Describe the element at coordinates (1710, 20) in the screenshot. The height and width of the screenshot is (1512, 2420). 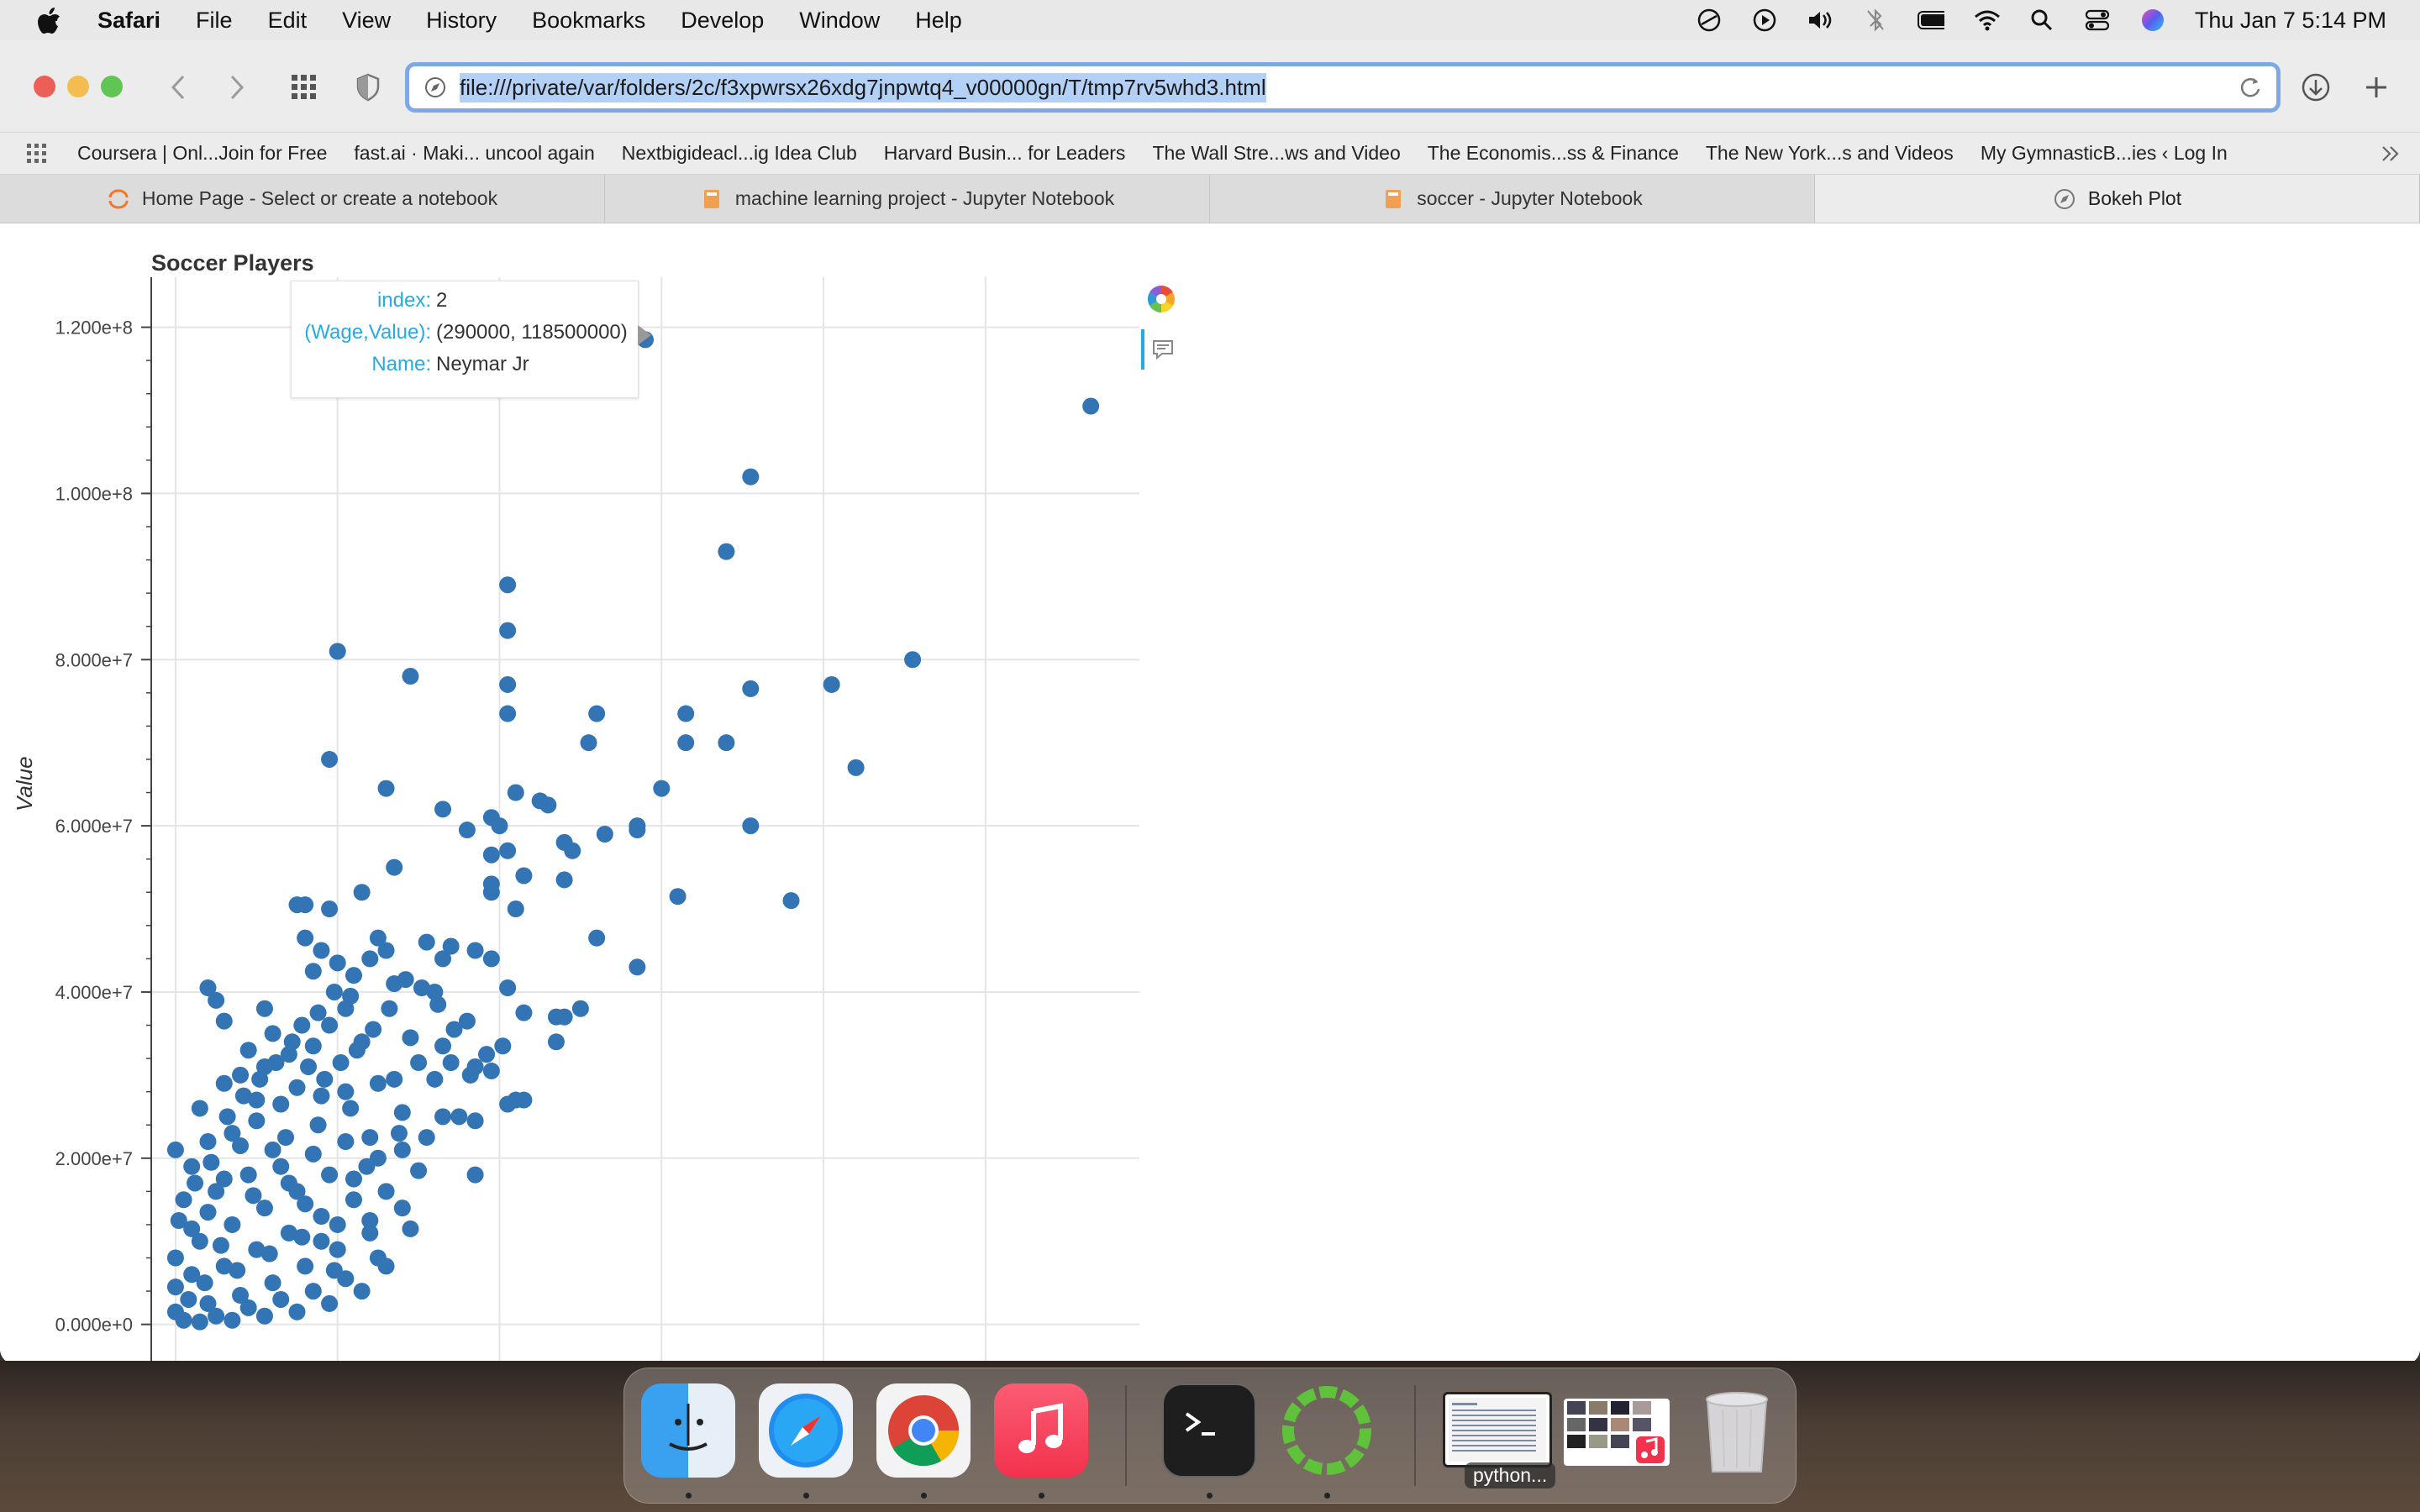
I see `focus-status-icon` at that location.